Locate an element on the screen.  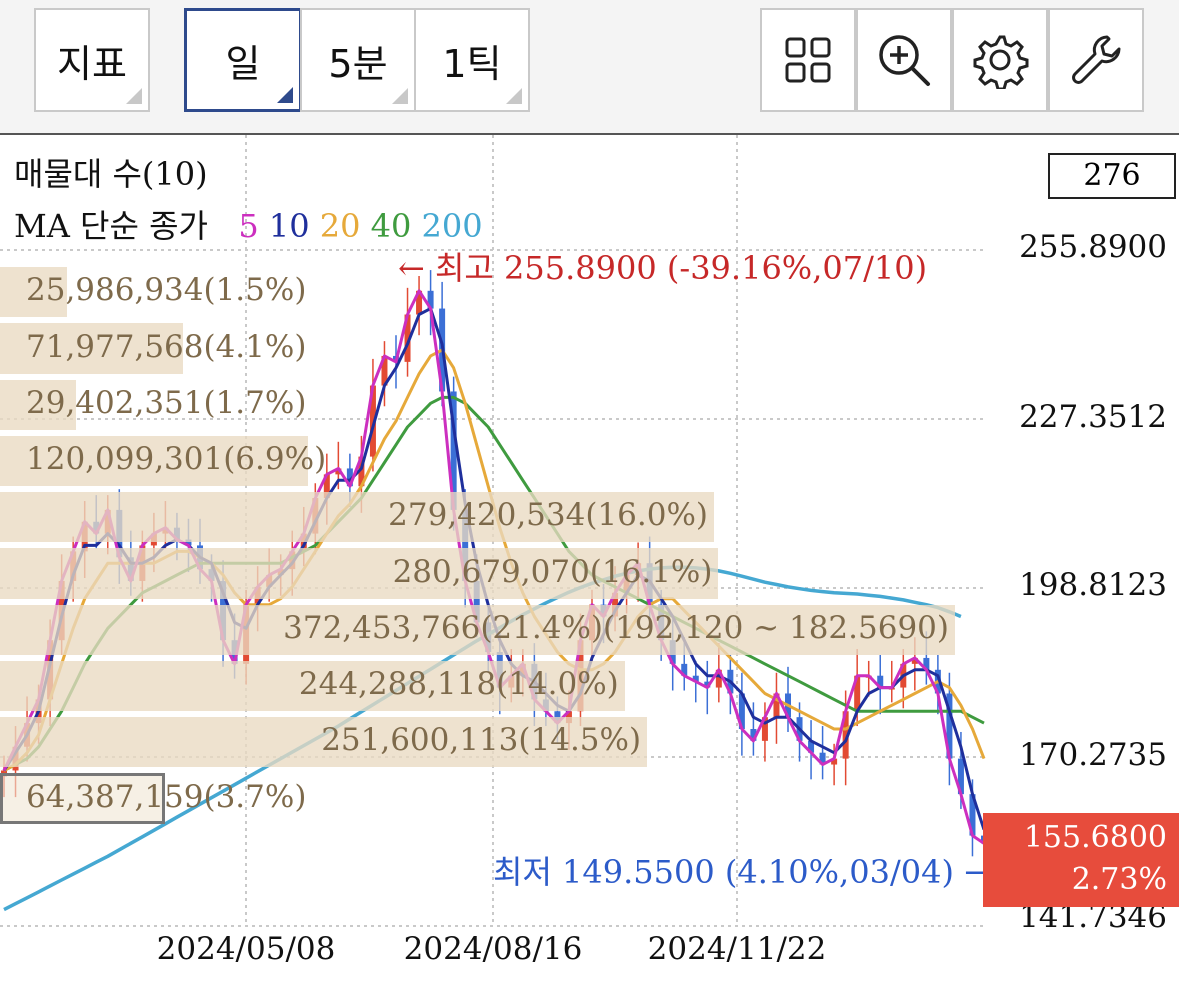
period-1tick-label: 1틱 is located at coordinates (472, 63).